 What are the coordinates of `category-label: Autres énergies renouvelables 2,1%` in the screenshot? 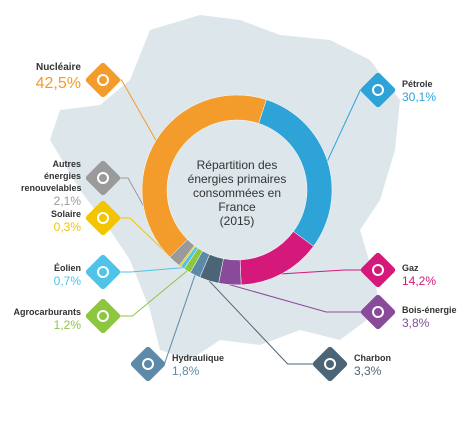 It's located at (51, 183).